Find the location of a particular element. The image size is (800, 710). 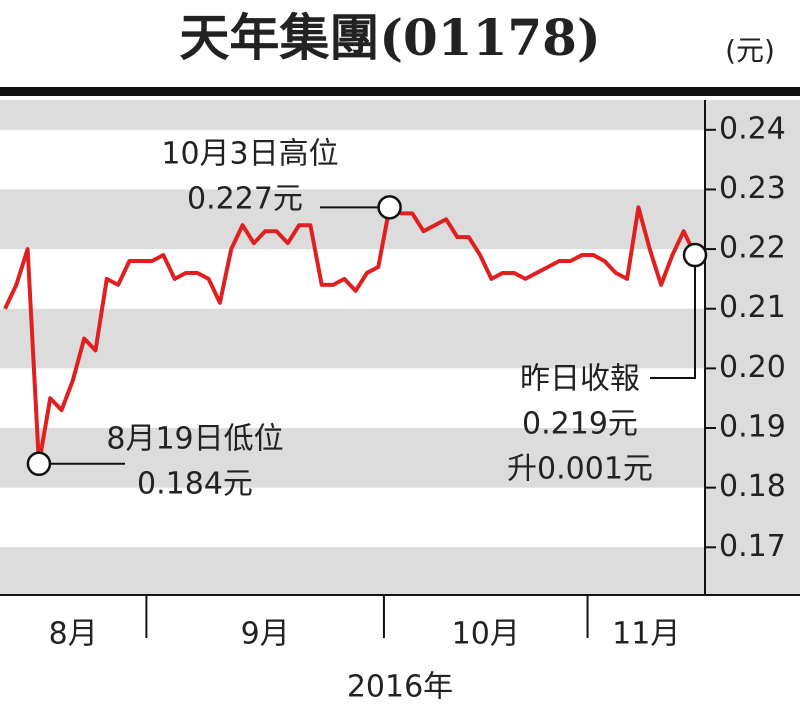

y-tick-label: 0.24 is located at coordinates (752, 128).